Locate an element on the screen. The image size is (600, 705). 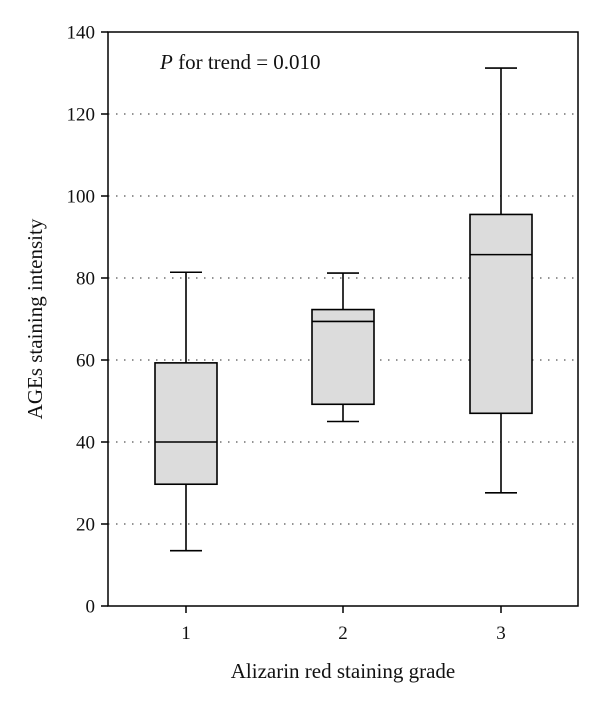
y-tick-label-100: 100 is located at coordinates (81, 197).